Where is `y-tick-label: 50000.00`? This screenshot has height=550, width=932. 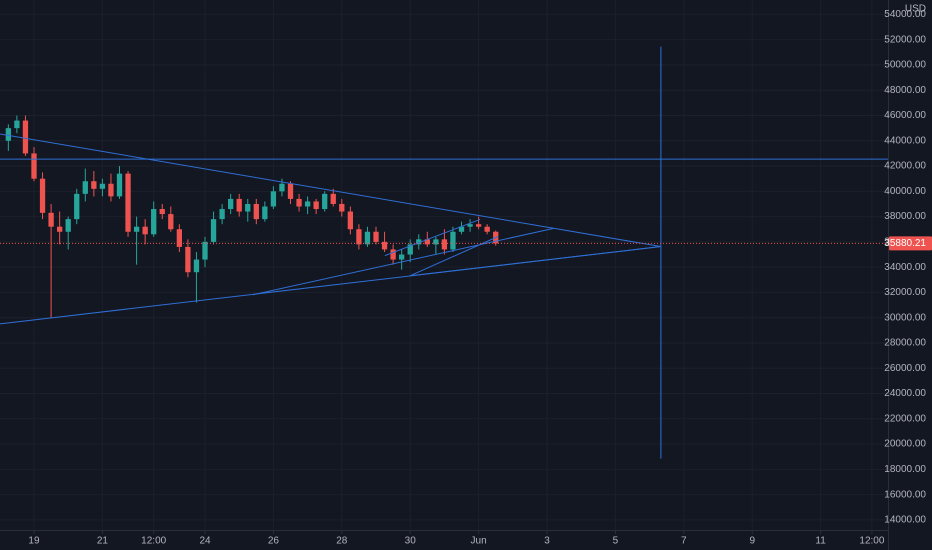
y-tick-label: 50000.00 is located at coordinates (905, 65).